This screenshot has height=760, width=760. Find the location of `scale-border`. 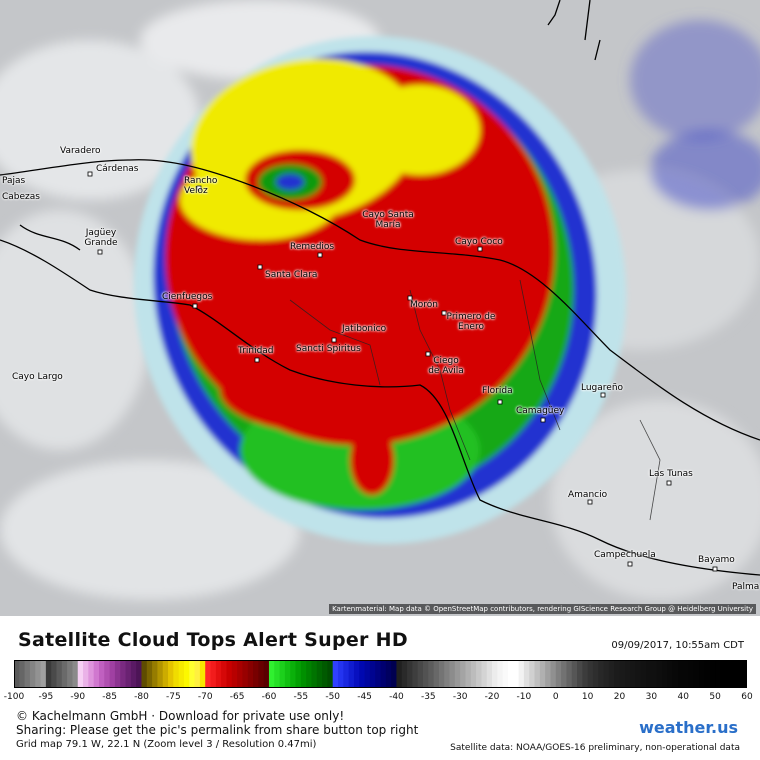

scale-border is located at coordinates (380, 674).